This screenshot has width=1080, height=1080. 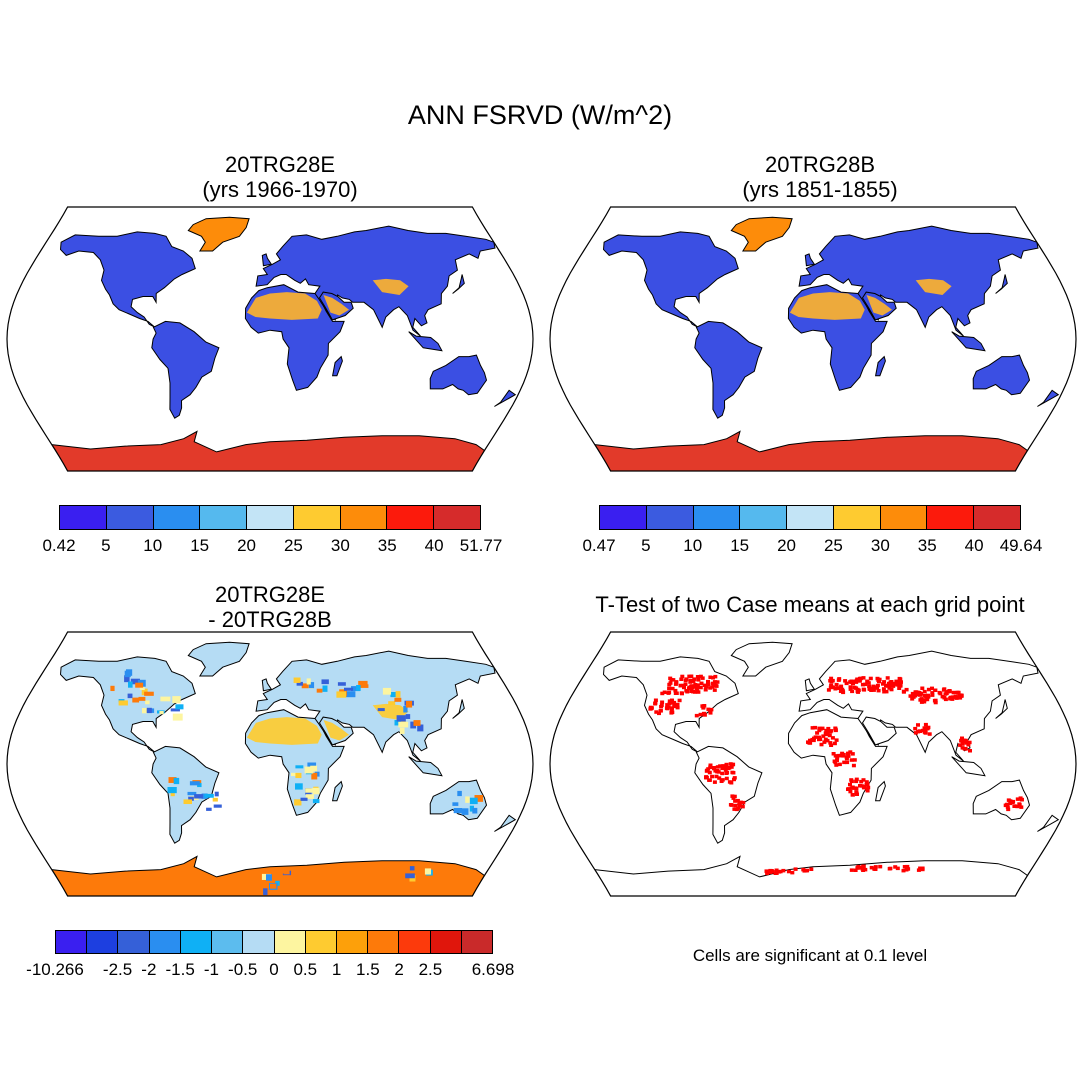 I want to click on colorbar-case1-tick-label: 30, so click(x=340, y=545).